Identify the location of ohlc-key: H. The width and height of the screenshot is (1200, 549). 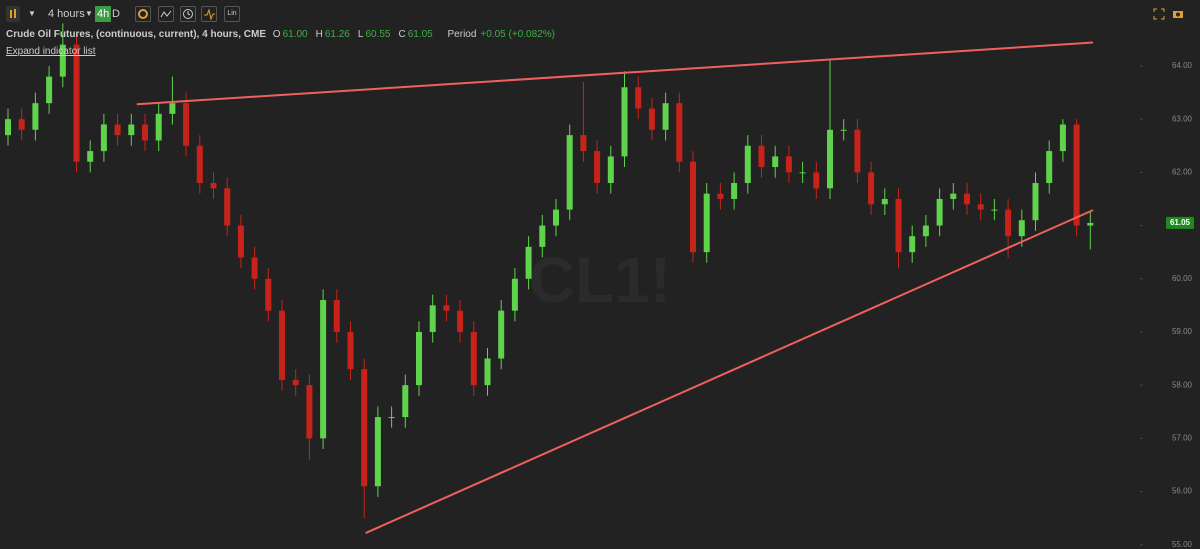
(319, 34).